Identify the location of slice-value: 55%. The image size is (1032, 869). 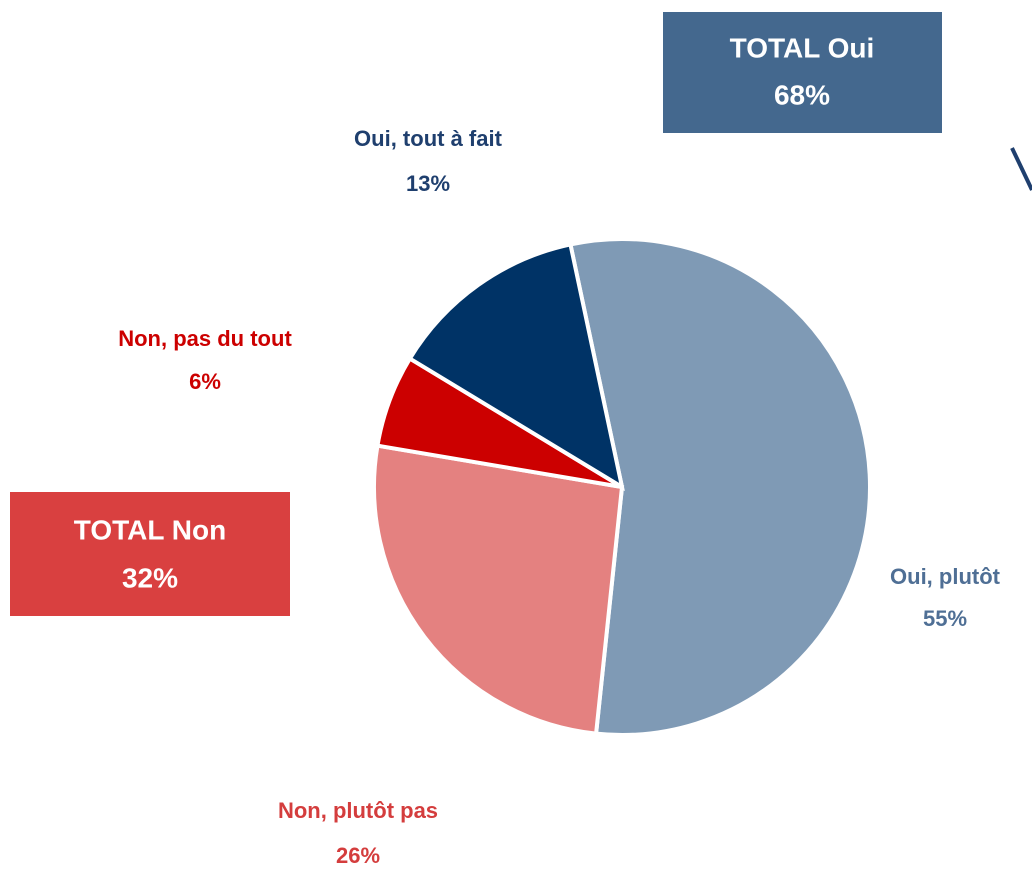
(945, 618).